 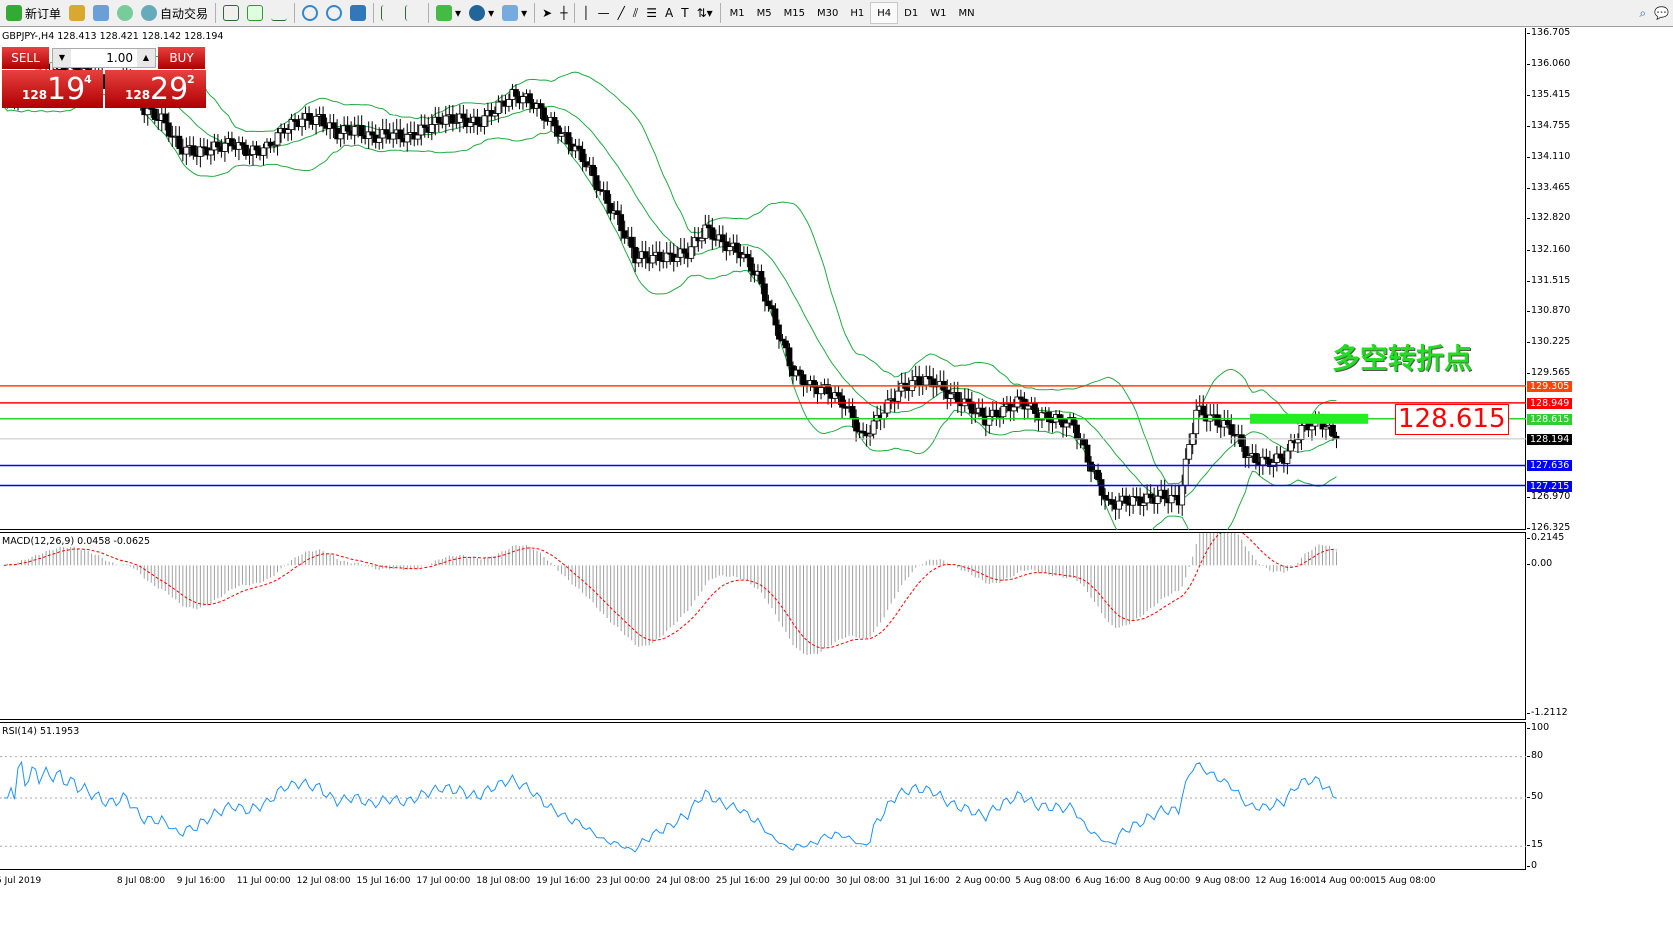 What do you see at coordinates (334, 13) in the screenshot?
I see `zoom-out-button` at bounding box center [334, 13].